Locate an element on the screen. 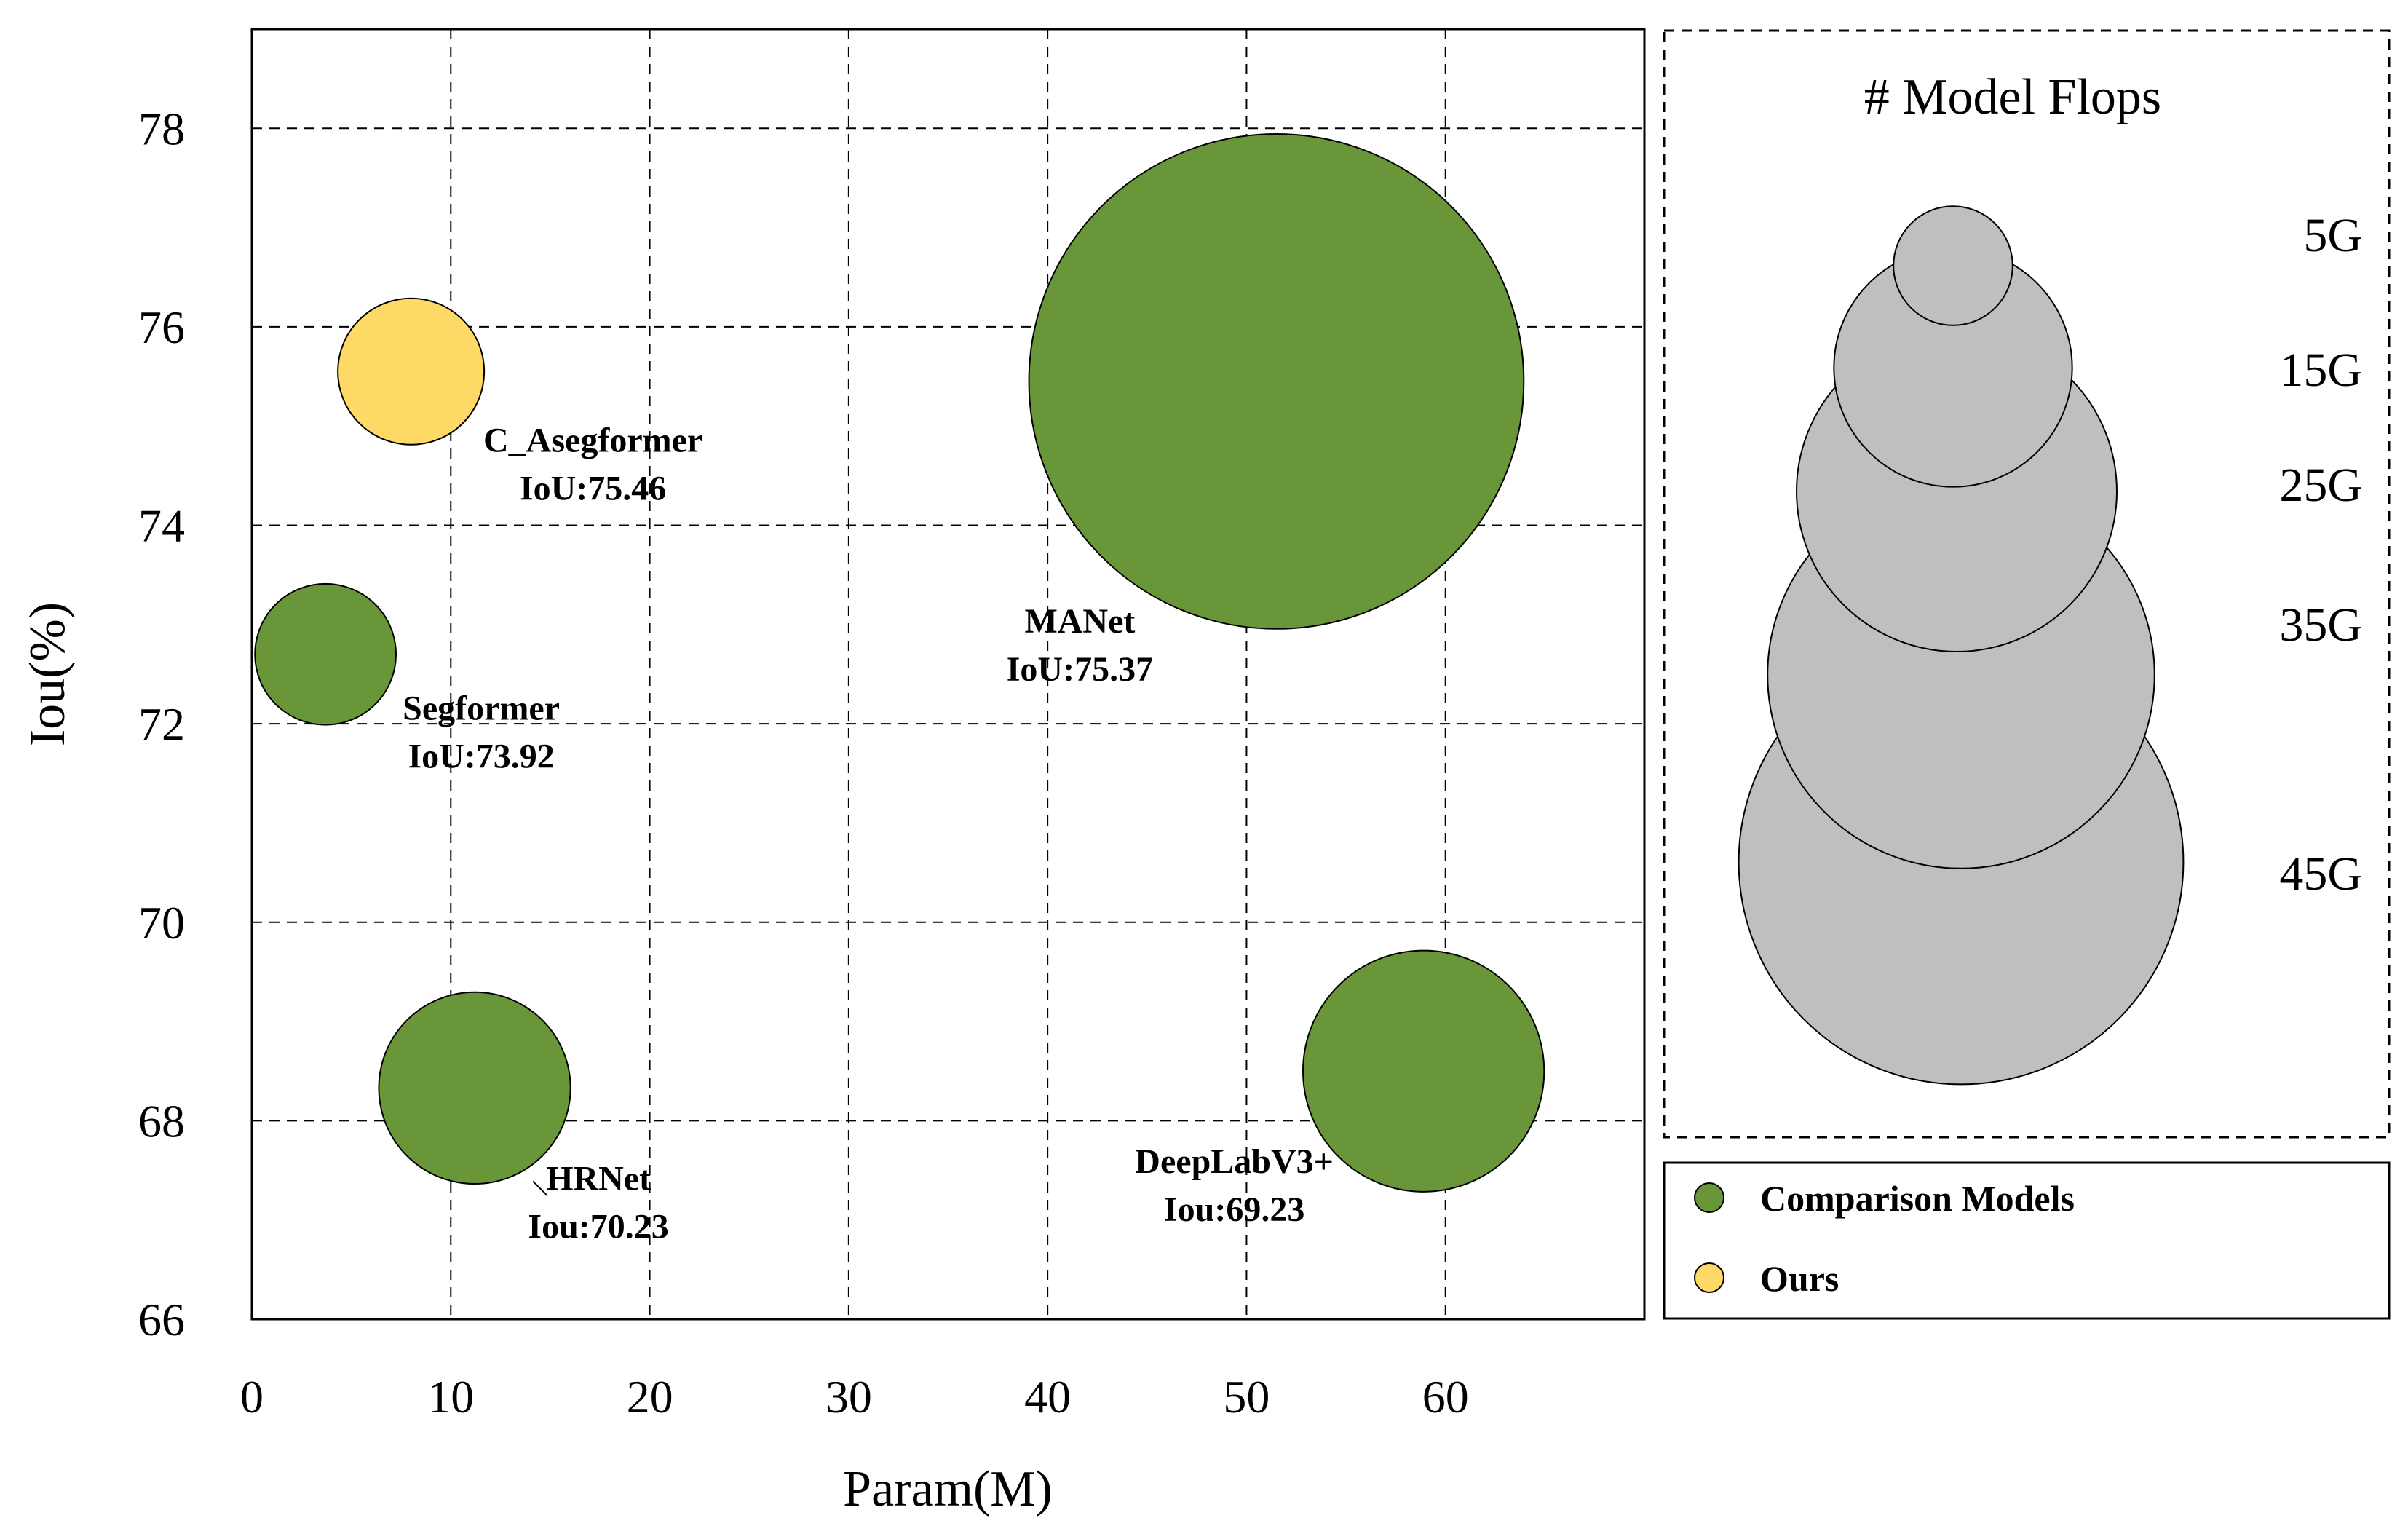  bubble-deeplabv3 is located at coordinates (1424, 1071).